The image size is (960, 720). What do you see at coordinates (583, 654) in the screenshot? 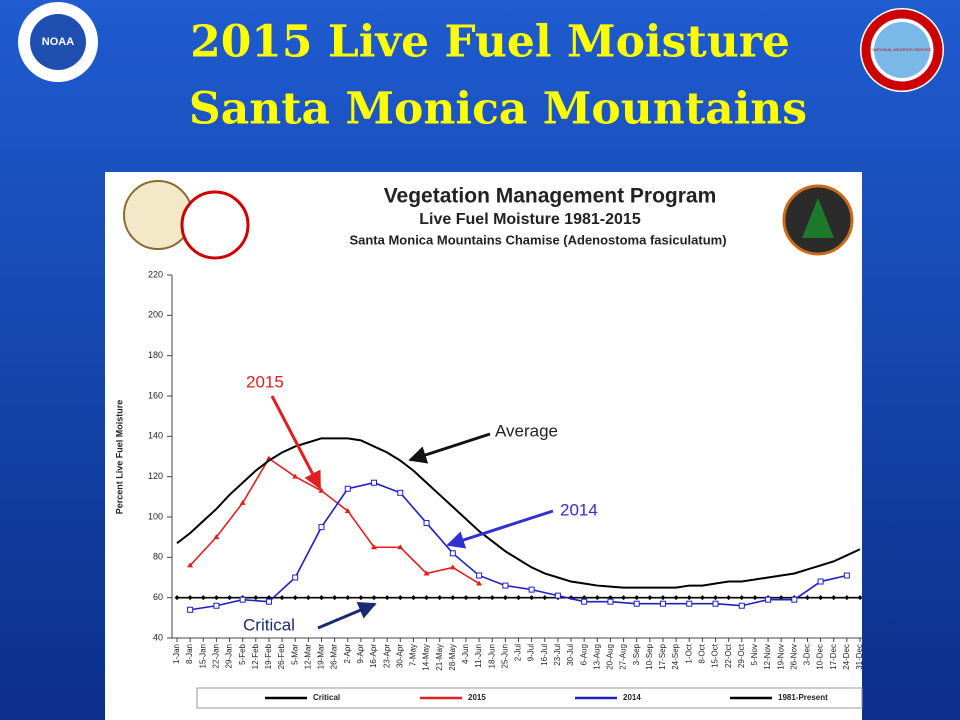
I see `x-tick-label: 6-Aug` at bounding box center [583, 654].